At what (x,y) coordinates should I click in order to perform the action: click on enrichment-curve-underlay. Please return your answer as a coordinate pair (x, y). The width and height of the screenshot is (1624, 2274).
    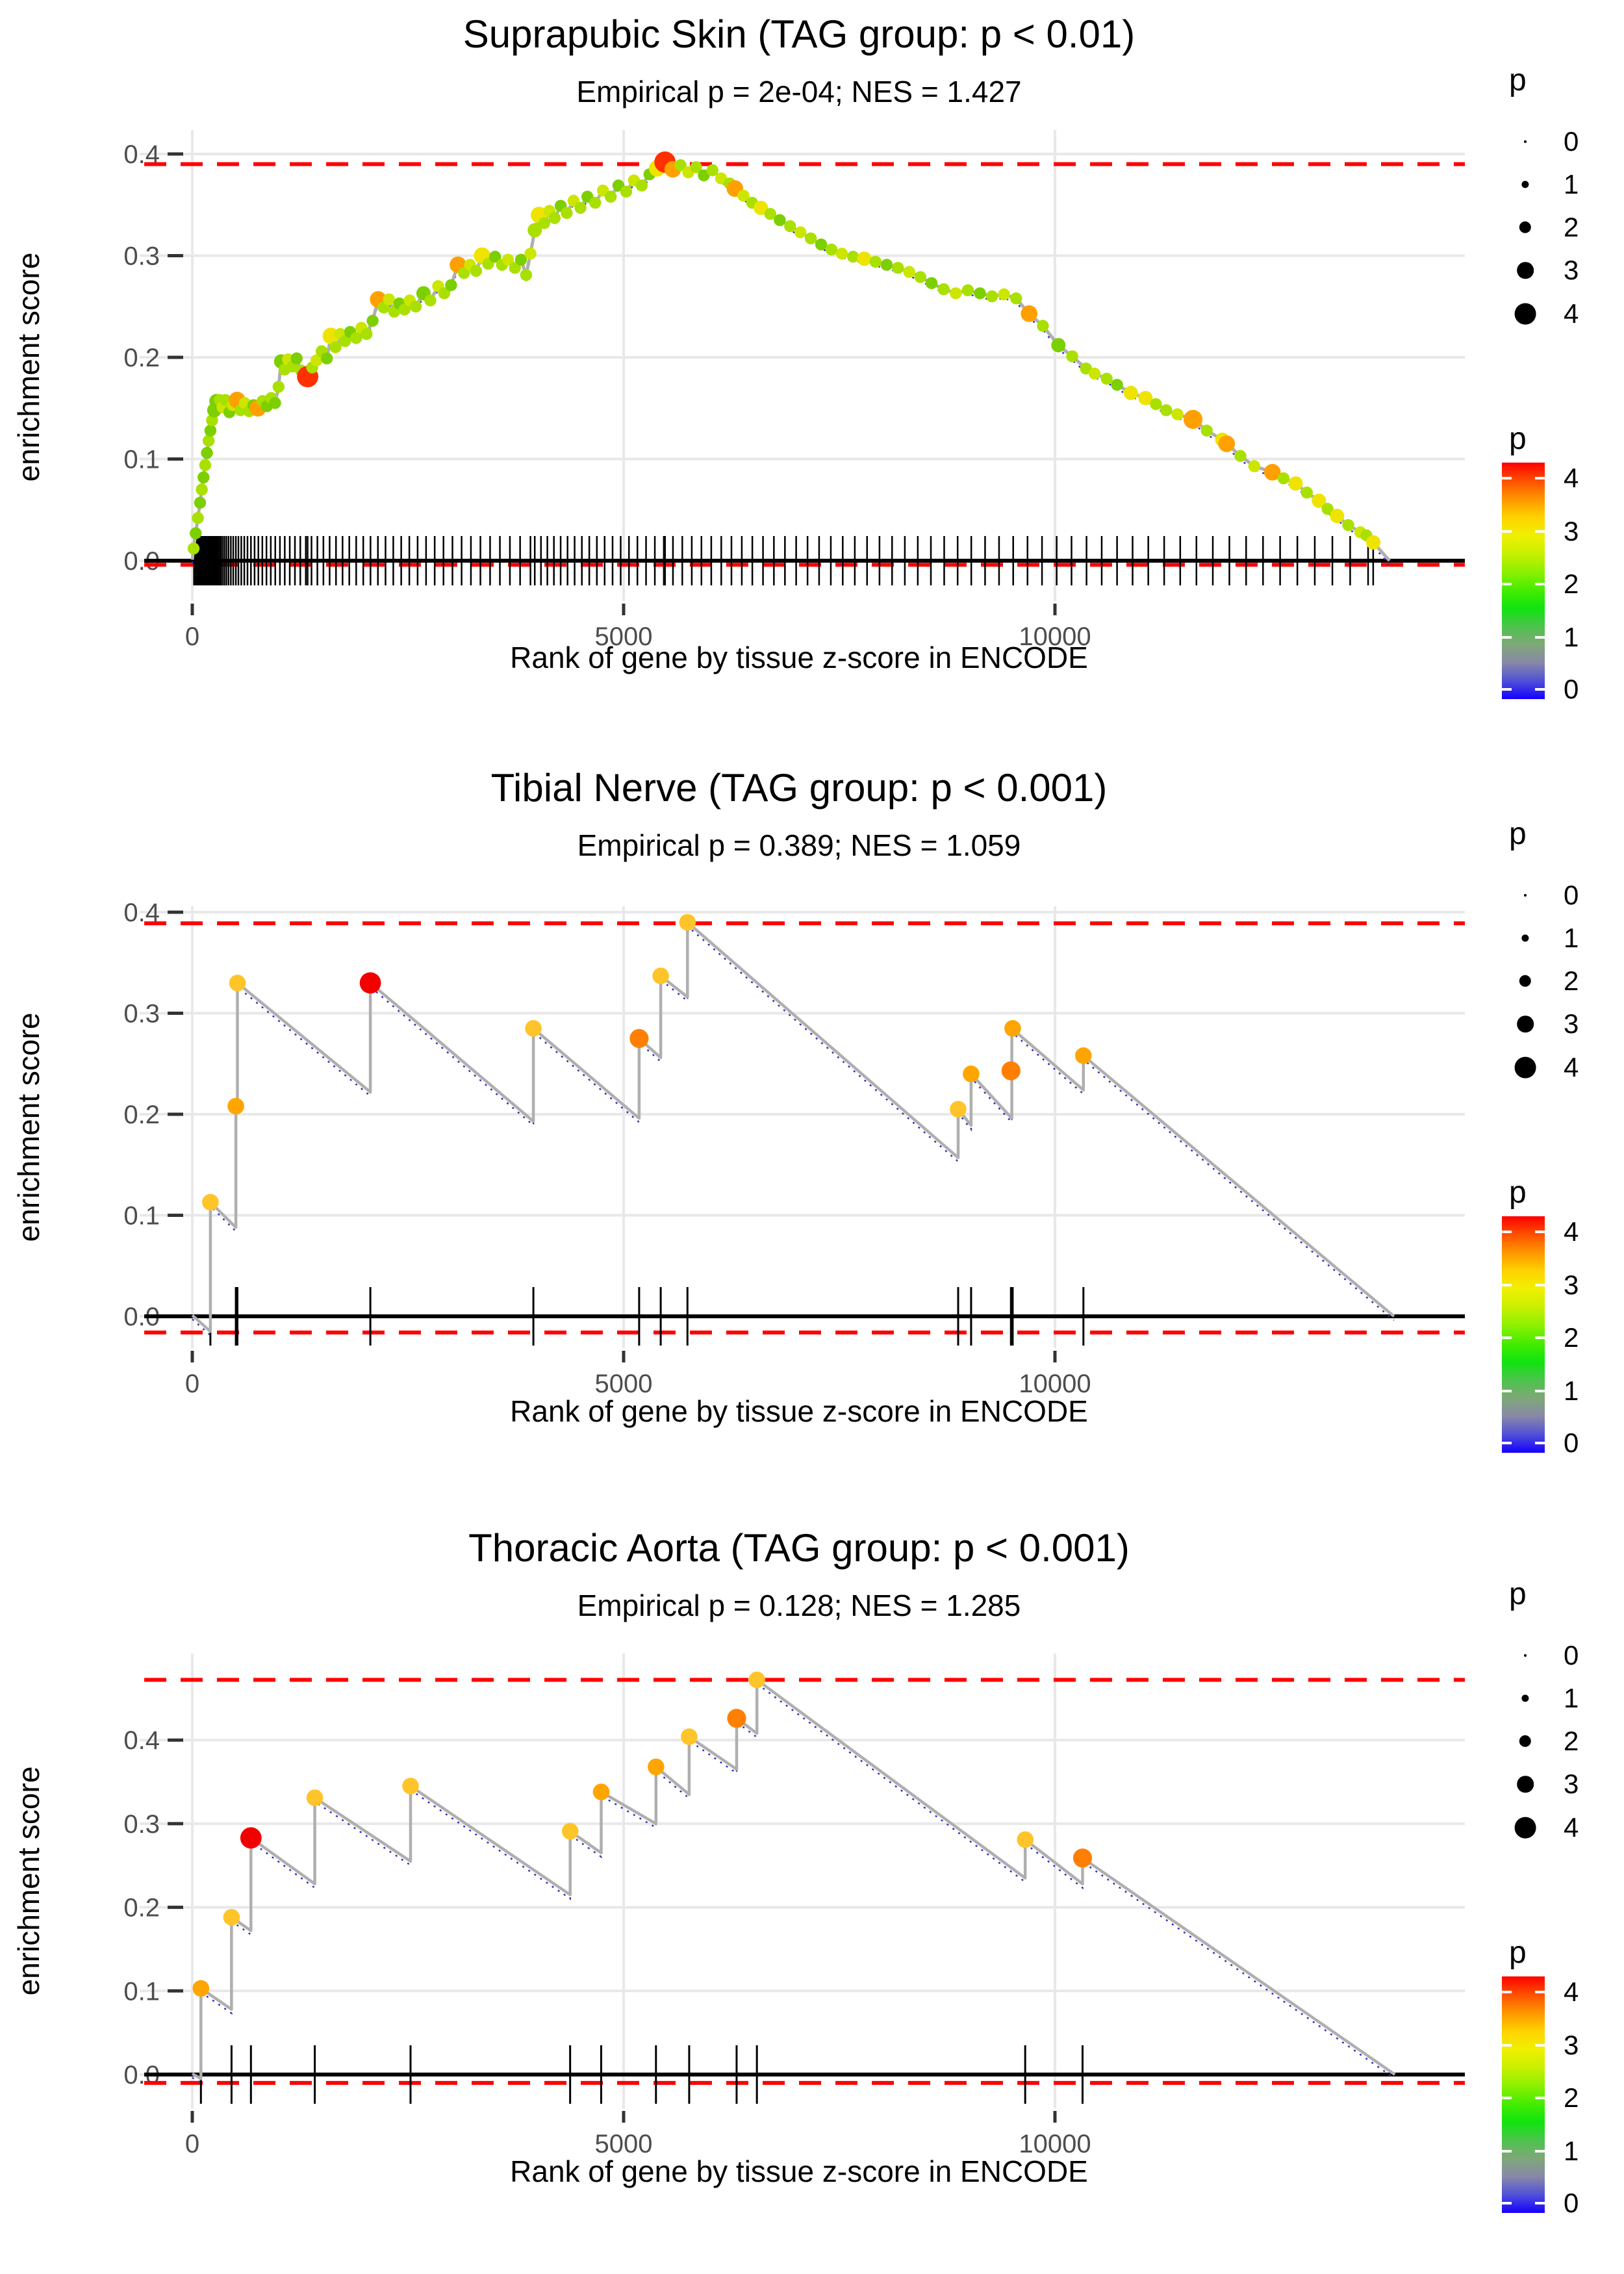
    Looking at the image, I should click on (793, 1883).